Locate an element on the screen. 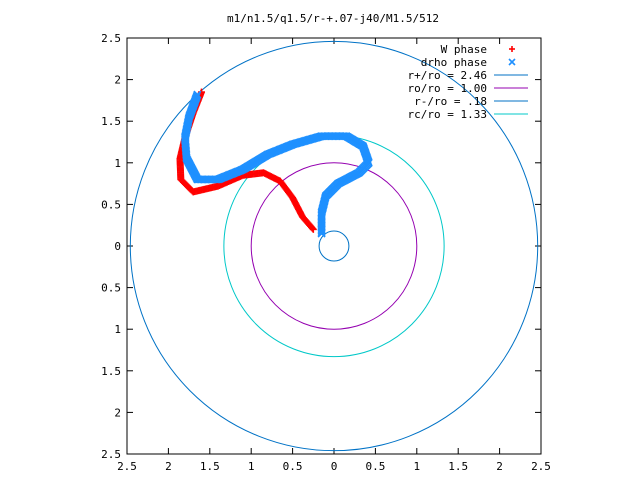 This screenshot has height=480, width=640. chart-title: m1/n1.5/q1.5/r-+.07-j40/M1.5/512 is located at coordinates (333, 18).